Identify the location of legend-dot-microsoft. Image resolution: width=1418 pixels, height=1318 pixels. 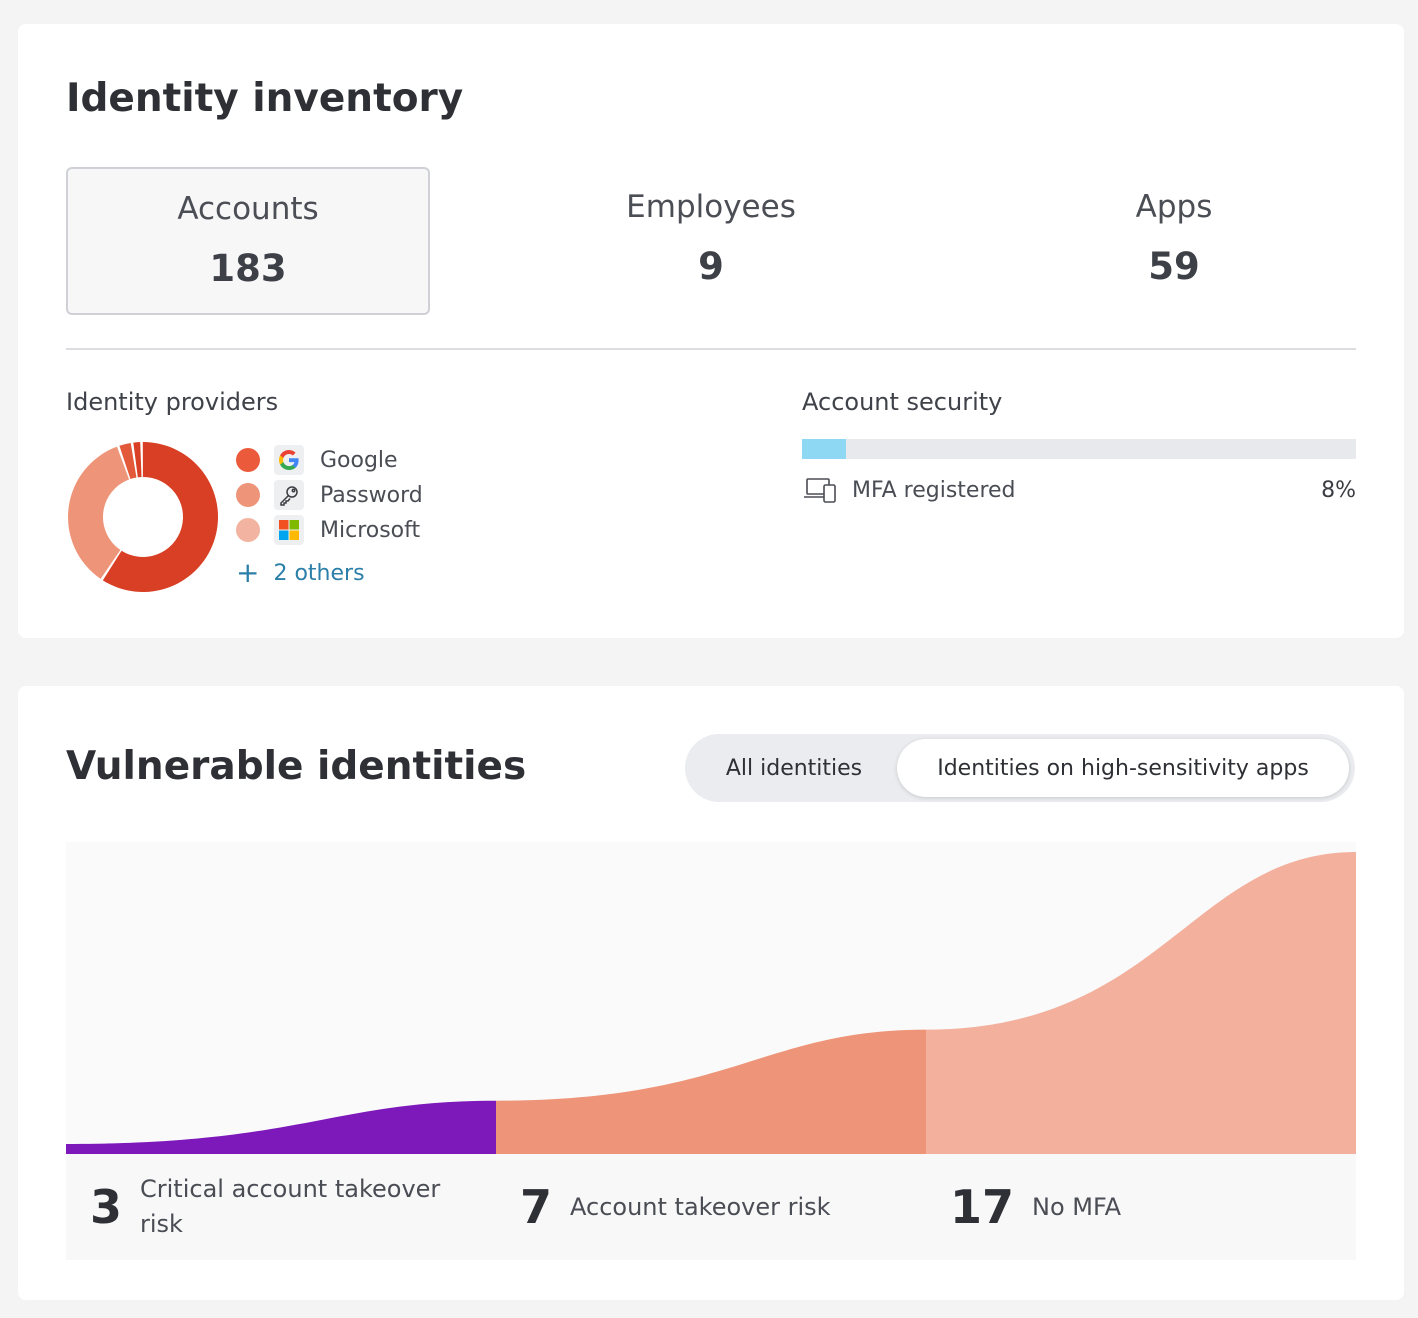
(248, 530).